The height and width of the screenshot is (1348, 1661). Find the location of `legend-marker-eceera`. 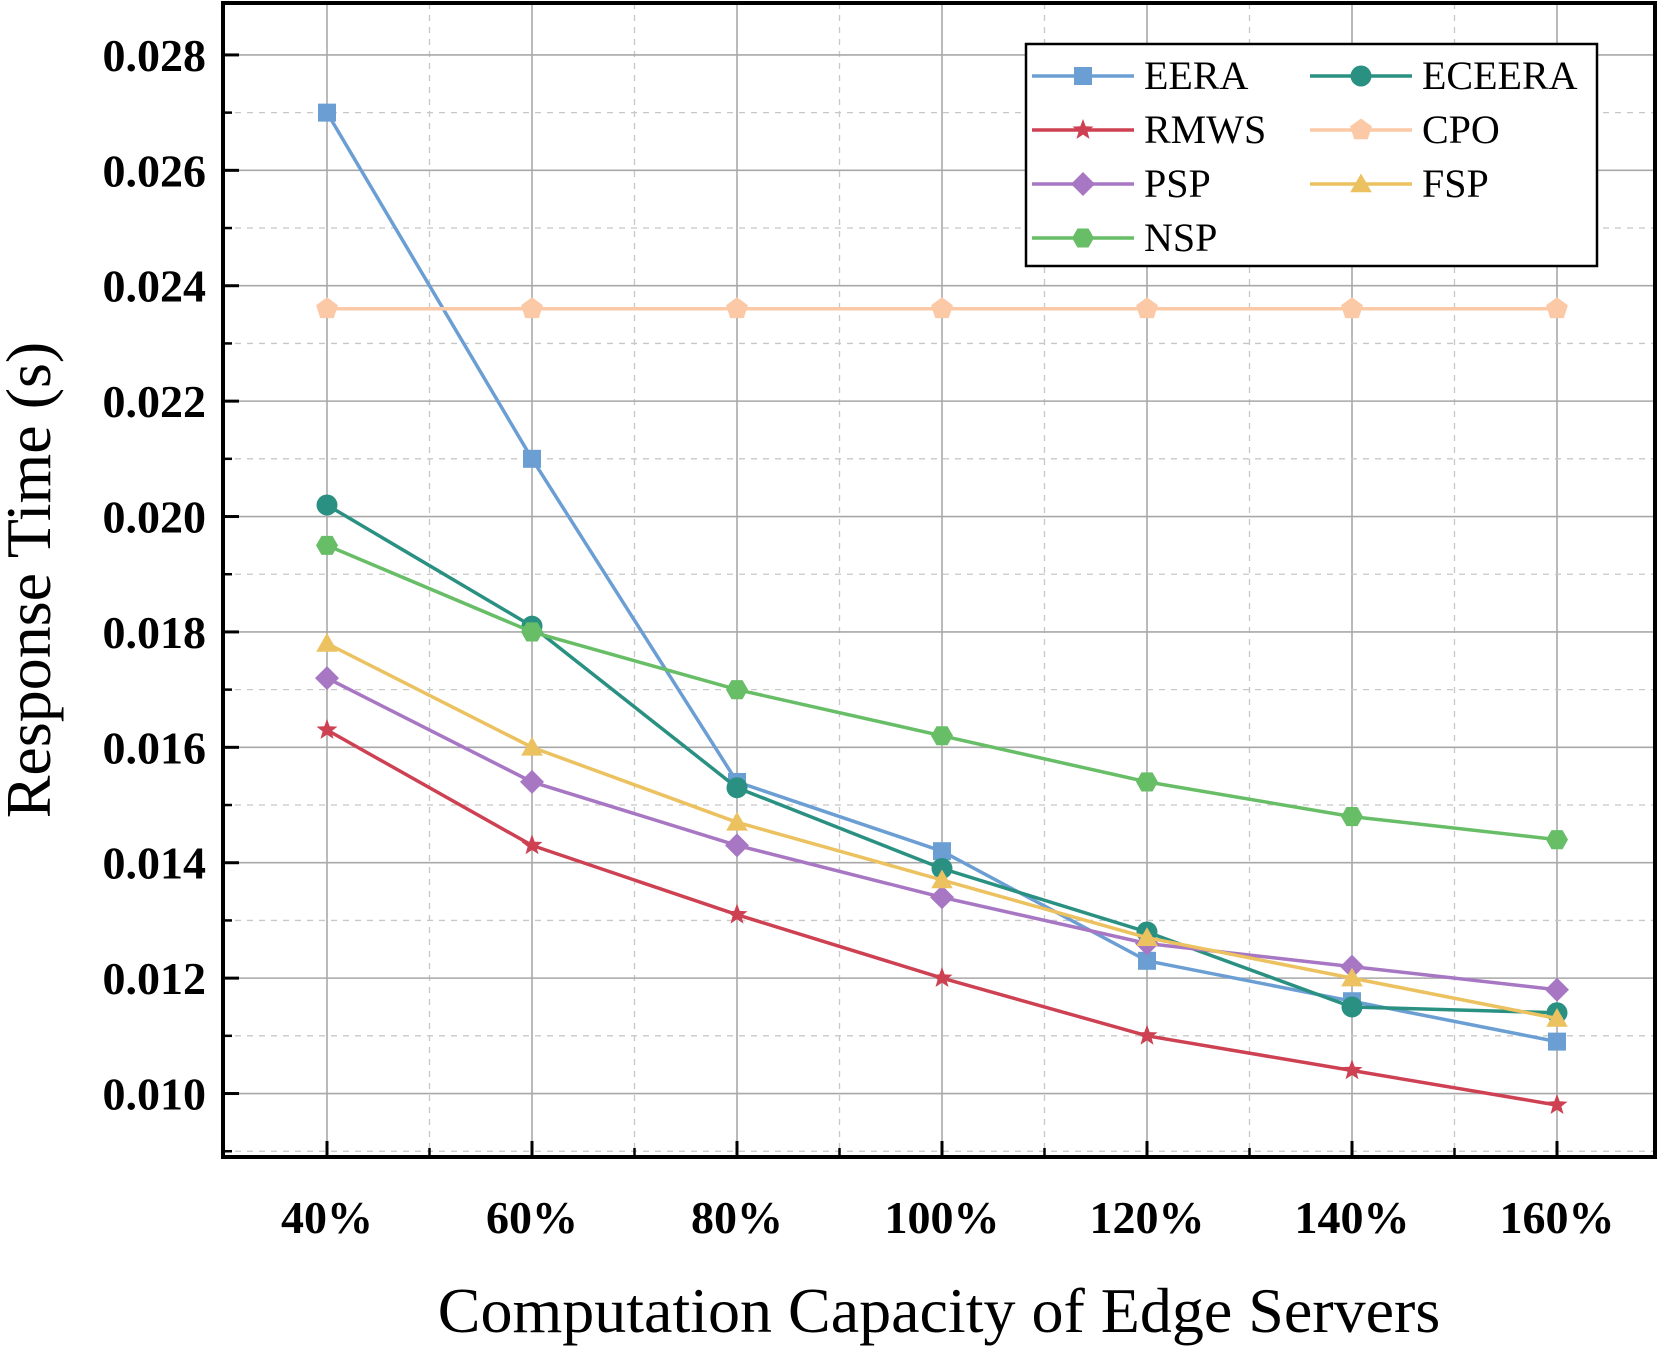

legend-marker-eceera is located at coordinates (1361, 76).